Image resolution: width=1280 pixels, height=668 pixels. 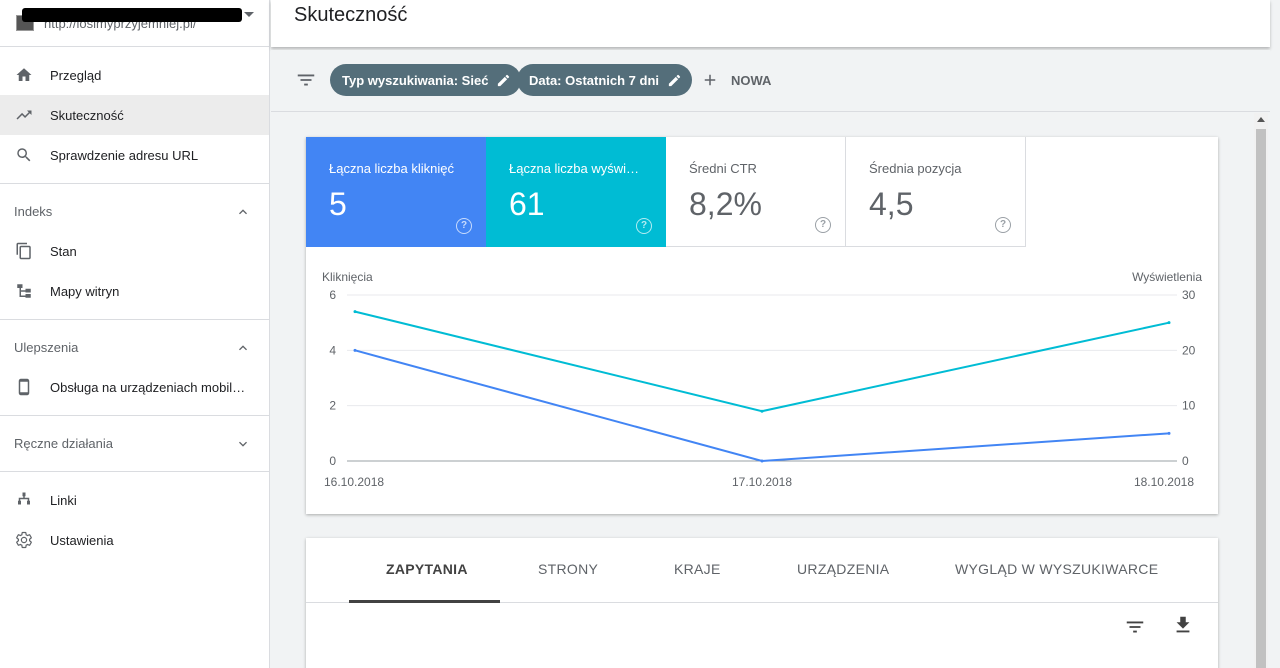 I want to click on metric-average-ctr: Średni CTR 8,2% ?, so click(x=756, y=192).